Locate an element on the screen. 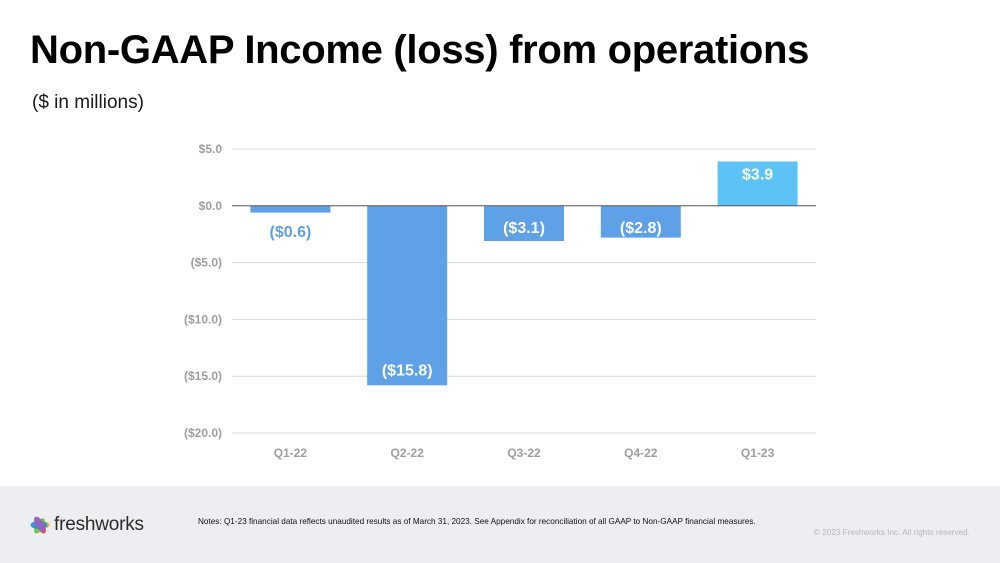 The image size is (1000, 563). x-tick-label: Q1-23 is located at coordinates (758, 453).